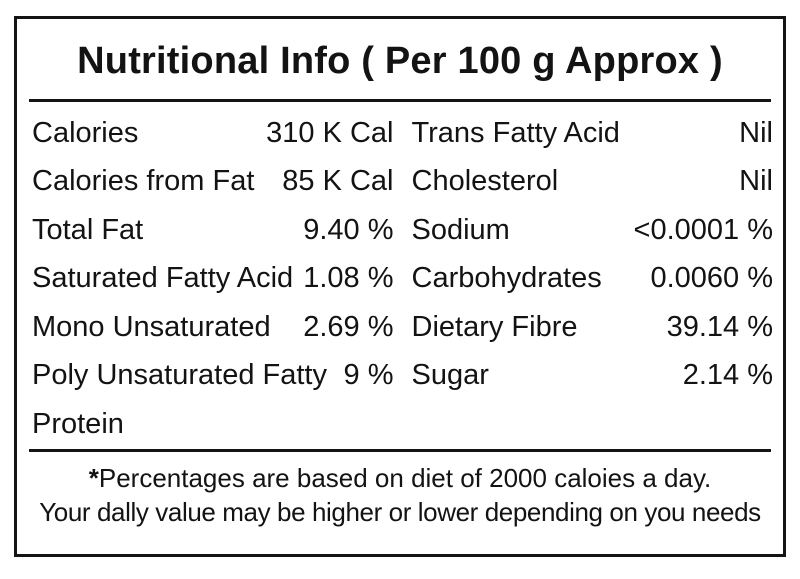  What do you see at coordinates (494, 326) in the screenshot?
I see `nutrient-name: Dietary Fibre` at bounding box center [494, 326].